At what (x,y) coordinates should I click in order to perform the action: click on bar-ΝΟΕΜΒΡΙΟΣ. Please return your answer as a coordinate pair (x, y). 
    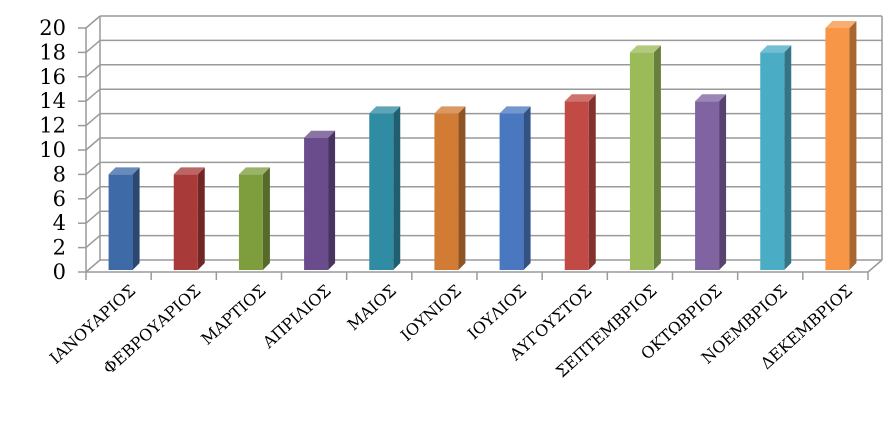
    Looking at the image, I should click on (776, 158).